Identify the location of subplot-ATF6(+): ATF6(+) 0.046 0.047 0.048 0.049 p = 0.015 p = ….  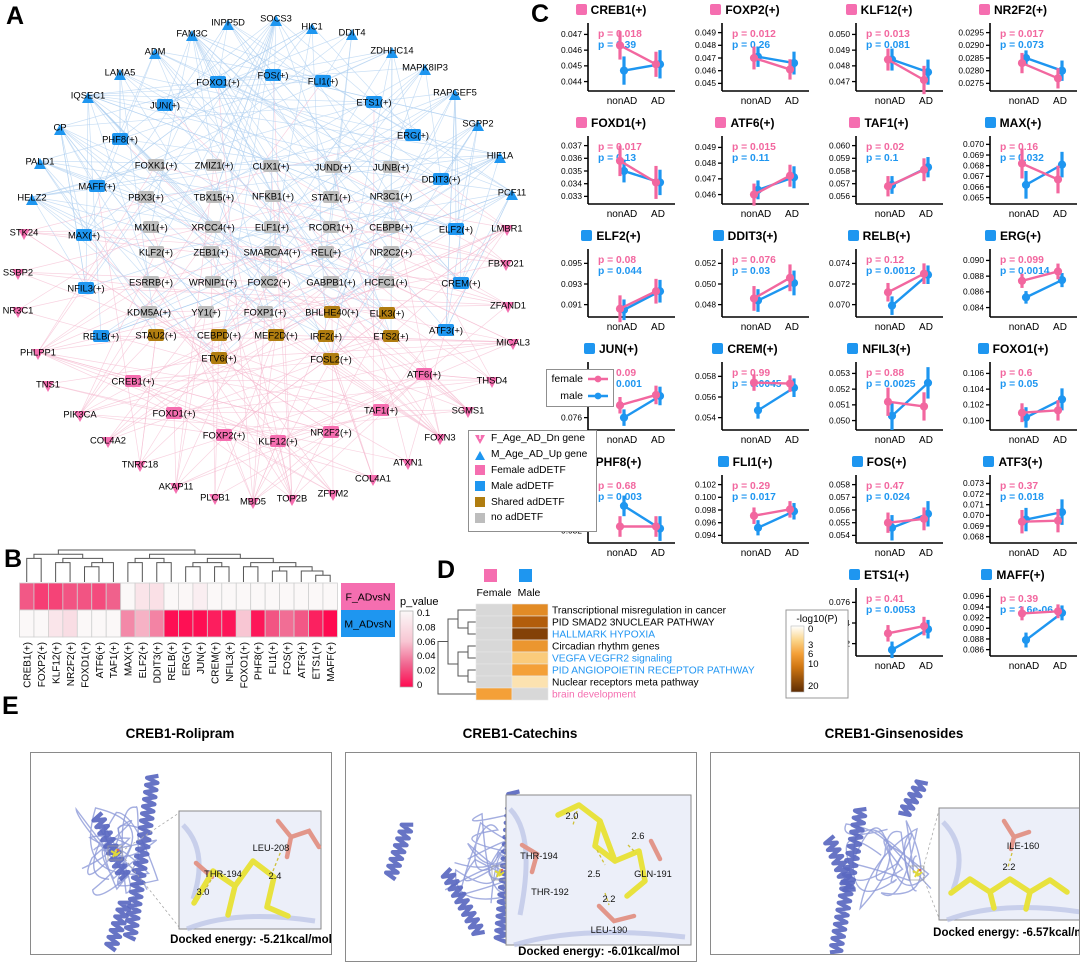
(745, 171).